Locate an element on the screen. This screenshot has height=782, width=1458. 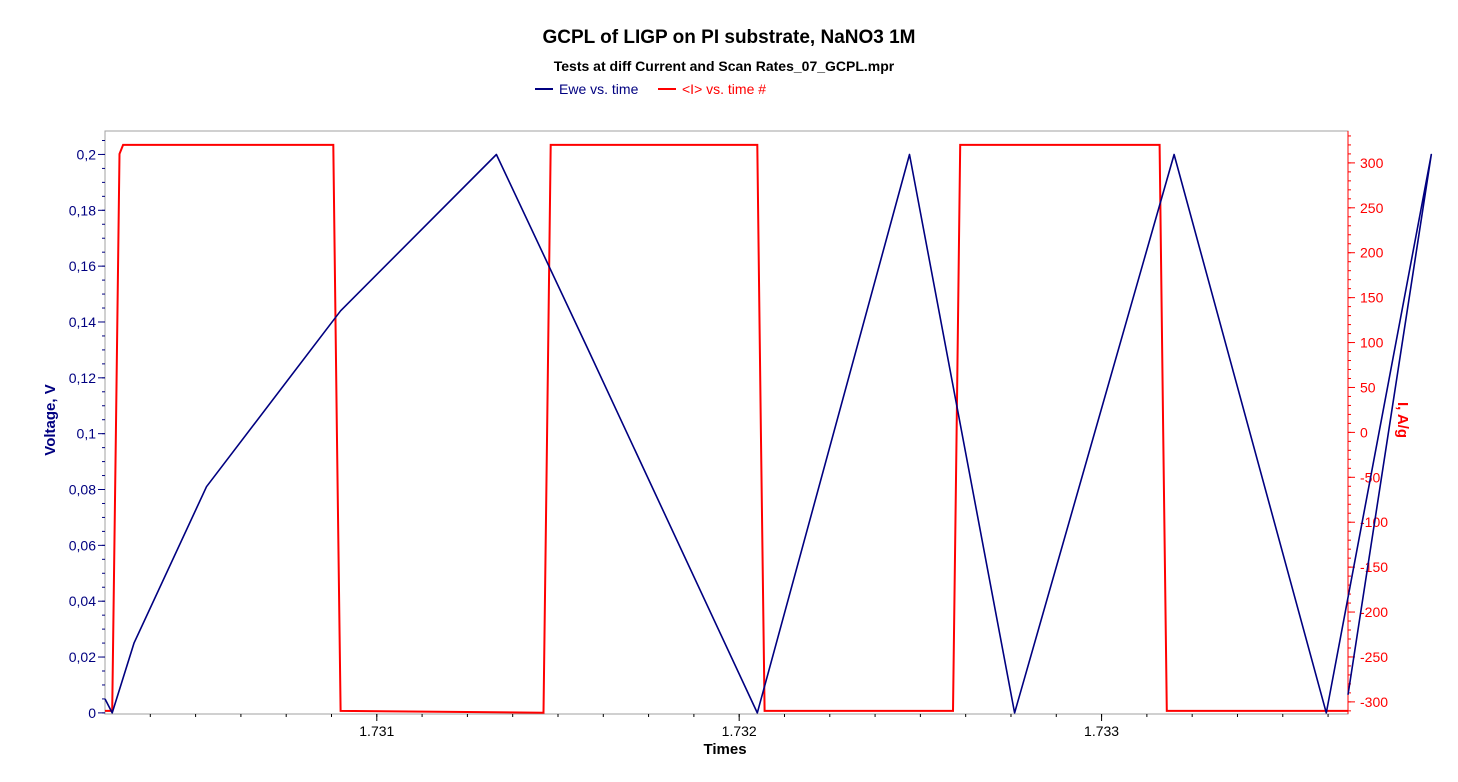
chart-title: GCPL of LIGP on PI substrate, NaNO3 1M is located at coordinates (728, 37).